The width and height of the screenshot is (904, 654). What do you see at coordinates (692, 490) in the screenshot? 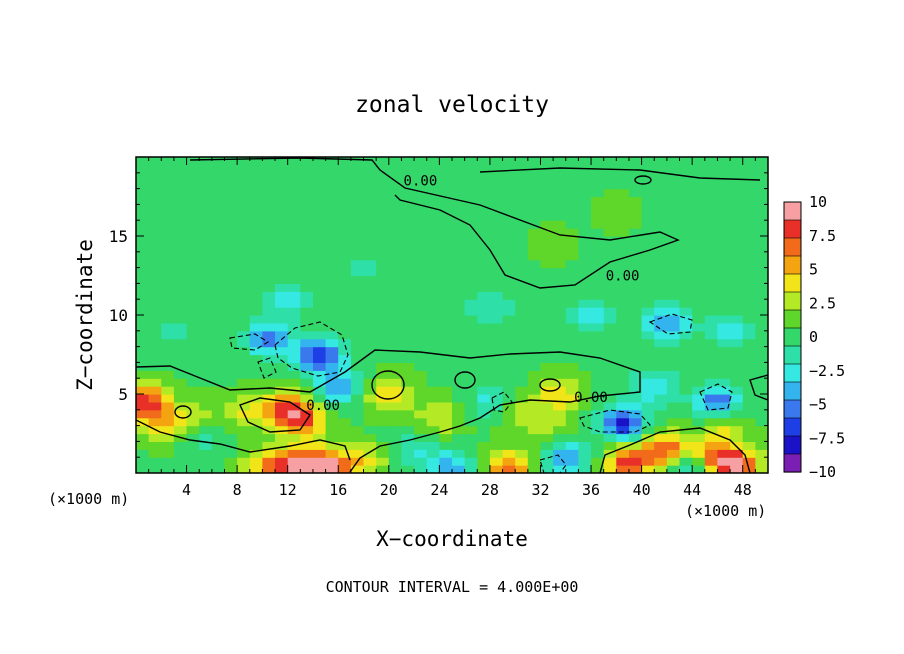
I see `x-tick-label: 44` at bounding box center [692, 490].